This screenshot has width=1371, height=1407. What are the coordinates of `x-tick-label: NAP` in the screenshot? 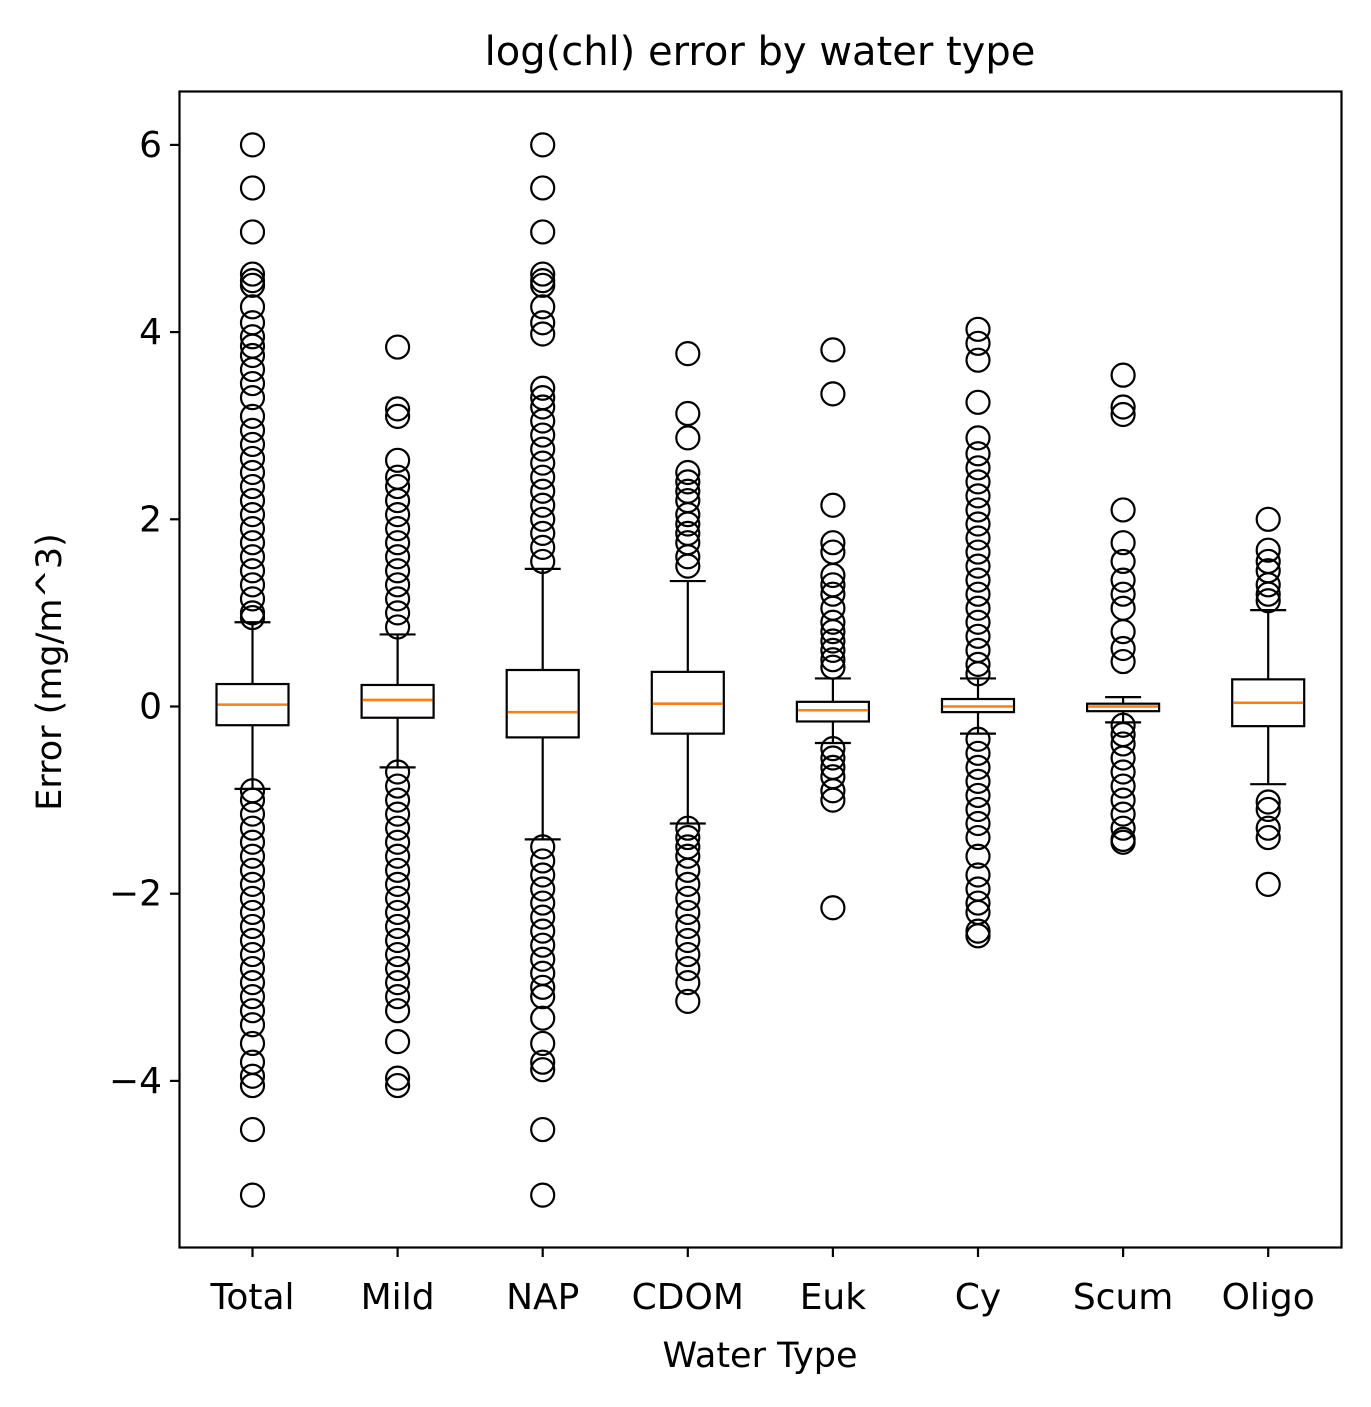 It's located at (542, 1297).